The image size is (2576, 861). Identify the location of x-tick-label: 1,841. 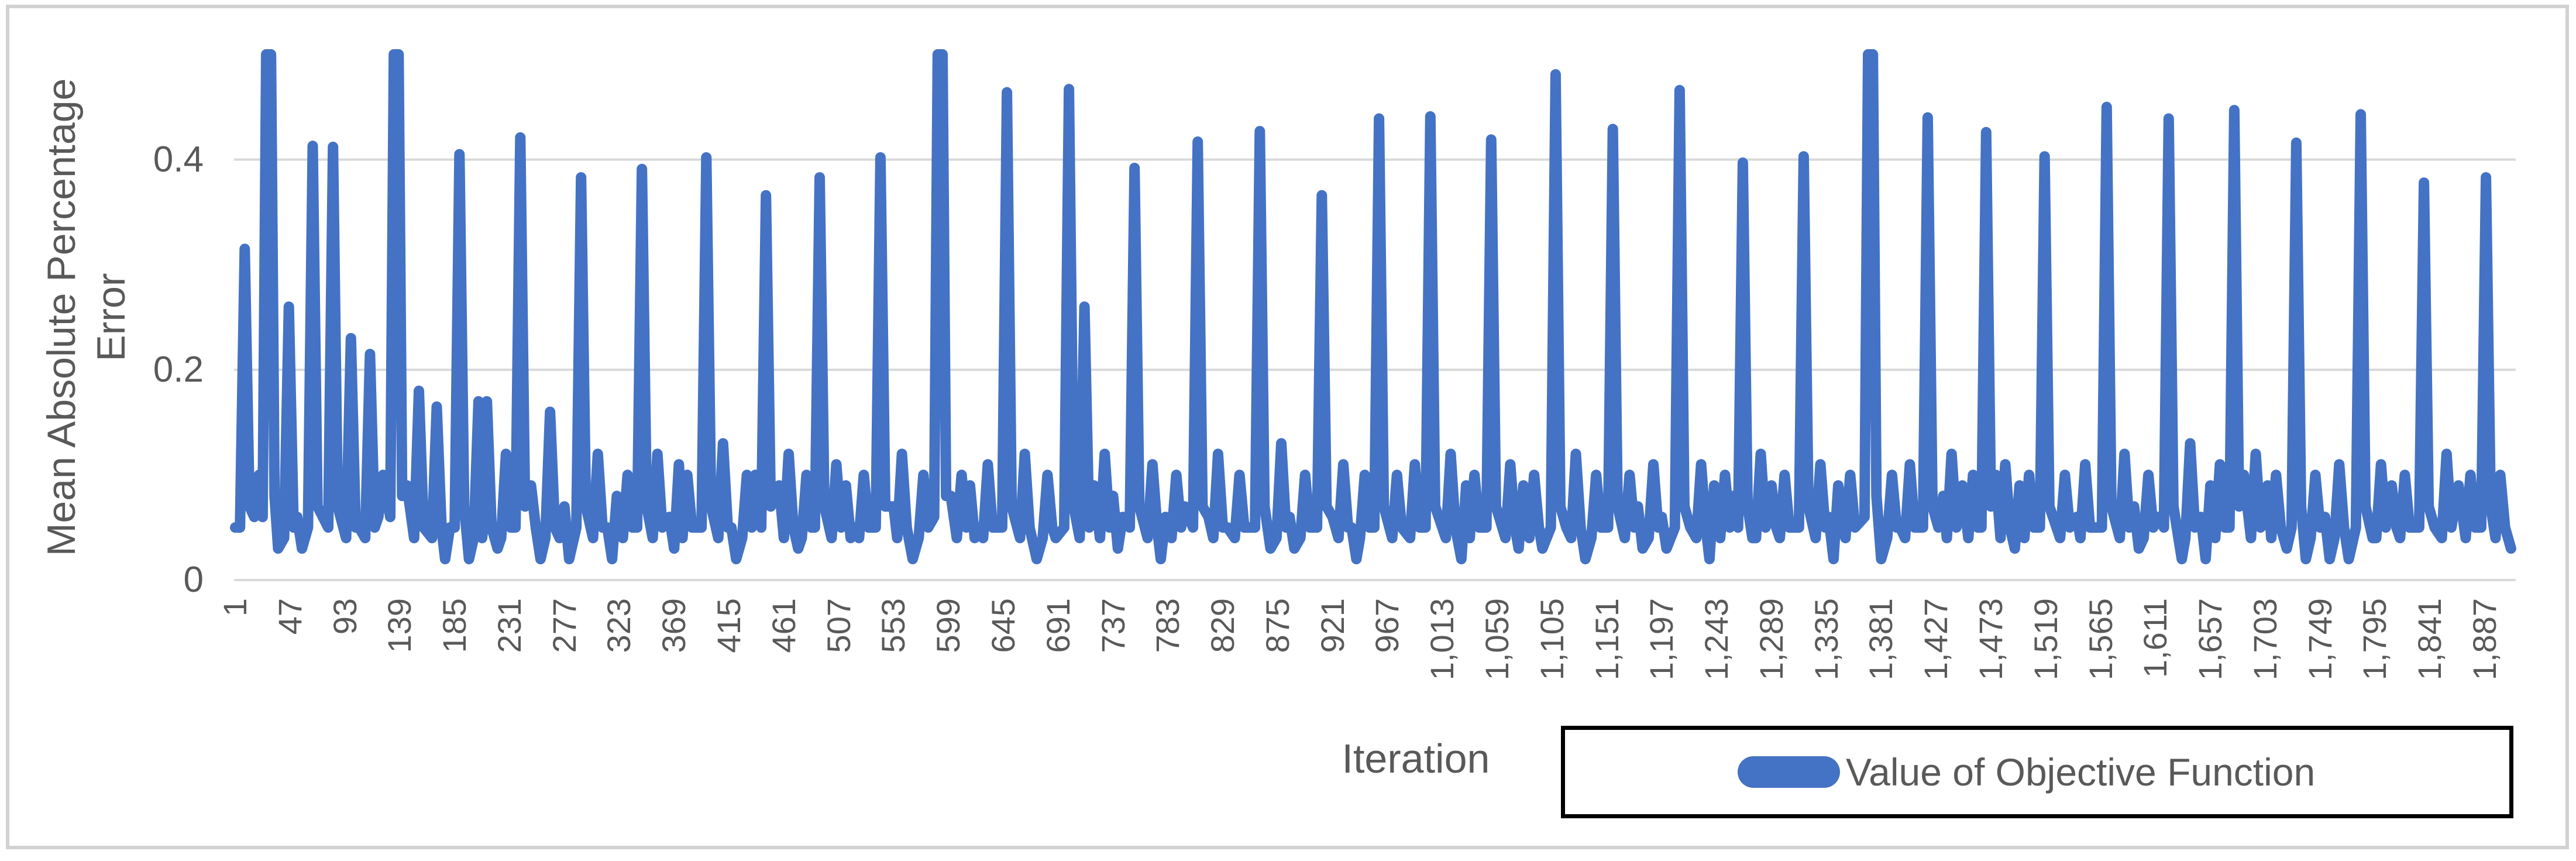
(2430, 639).